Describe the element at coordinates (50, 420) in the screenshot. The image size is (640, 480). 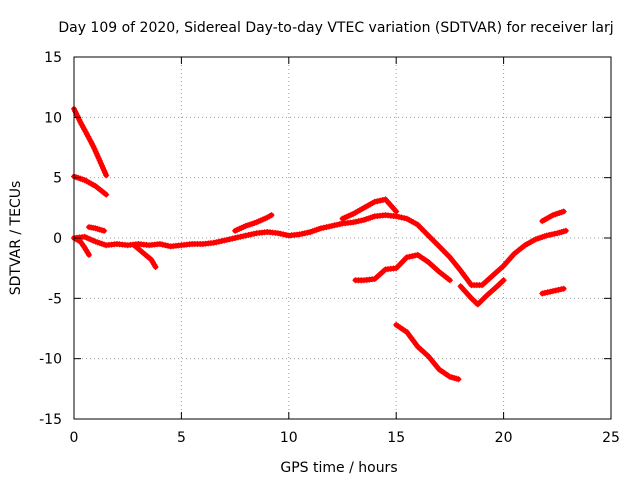
I see `y-tick-label: -15` at that location.